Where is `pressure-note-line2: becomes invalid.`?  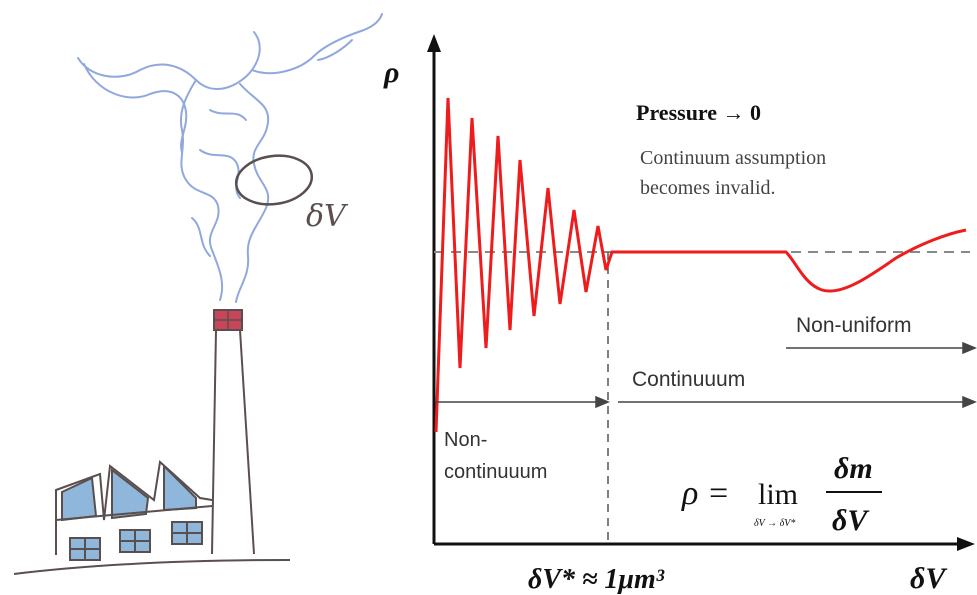
pressure-note-line2: becomes invalid. is located at coordinates (708, 188).